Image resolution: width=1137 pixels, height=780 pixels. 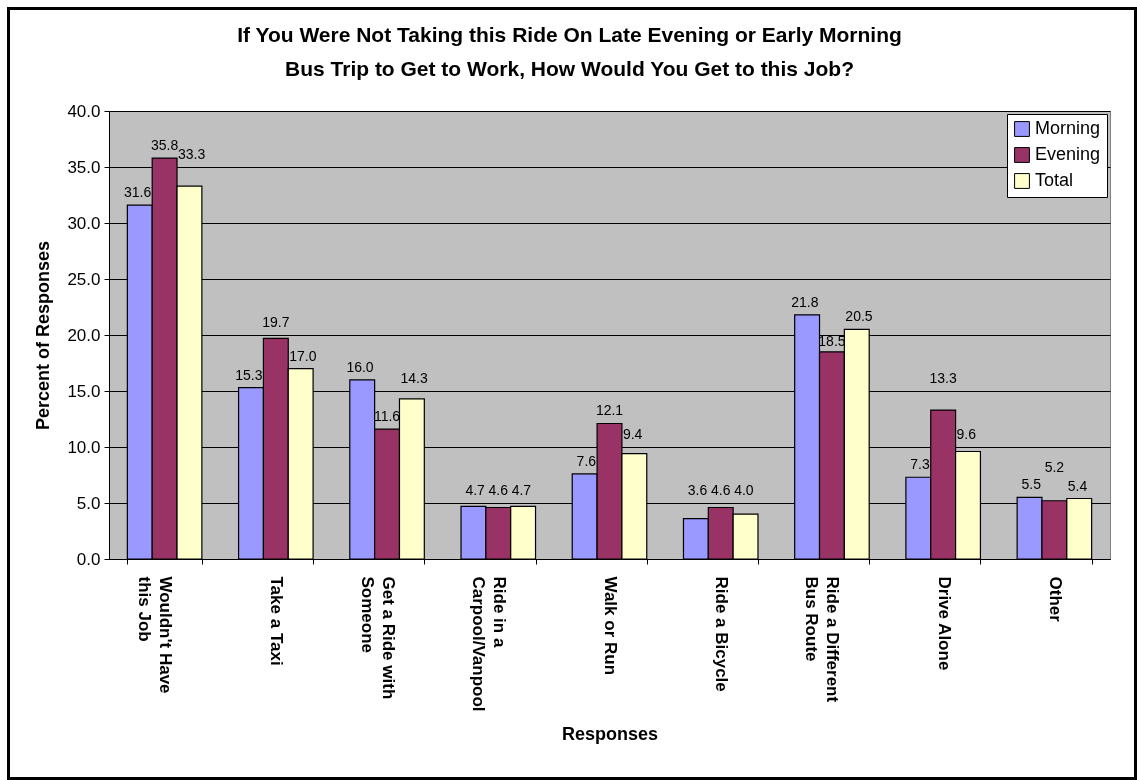 What do you see at coordinates (84, 447) in the screenshot?
I see `y-tick-label: 10.0` at bounding box center [84, 447].